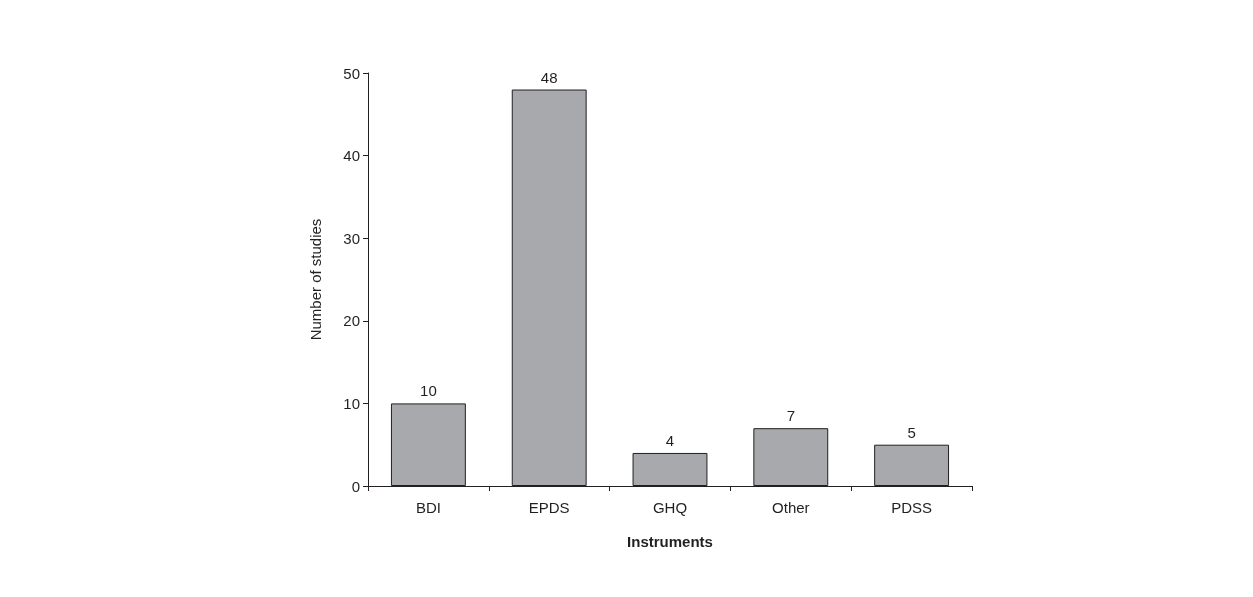 The width and height of the screenshot is (1253, 597). Describe the element at coordinates (351, 156) in the screenshot. I see `y-tick-label: 40` at that location.